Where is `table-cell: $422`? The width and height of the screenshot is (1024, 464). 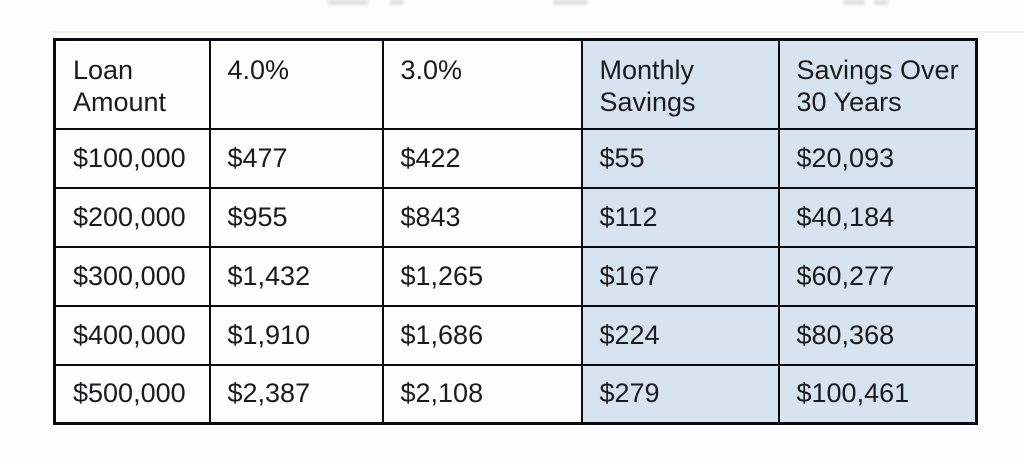
table-cell: $422 is located at coordinates (482, 158).